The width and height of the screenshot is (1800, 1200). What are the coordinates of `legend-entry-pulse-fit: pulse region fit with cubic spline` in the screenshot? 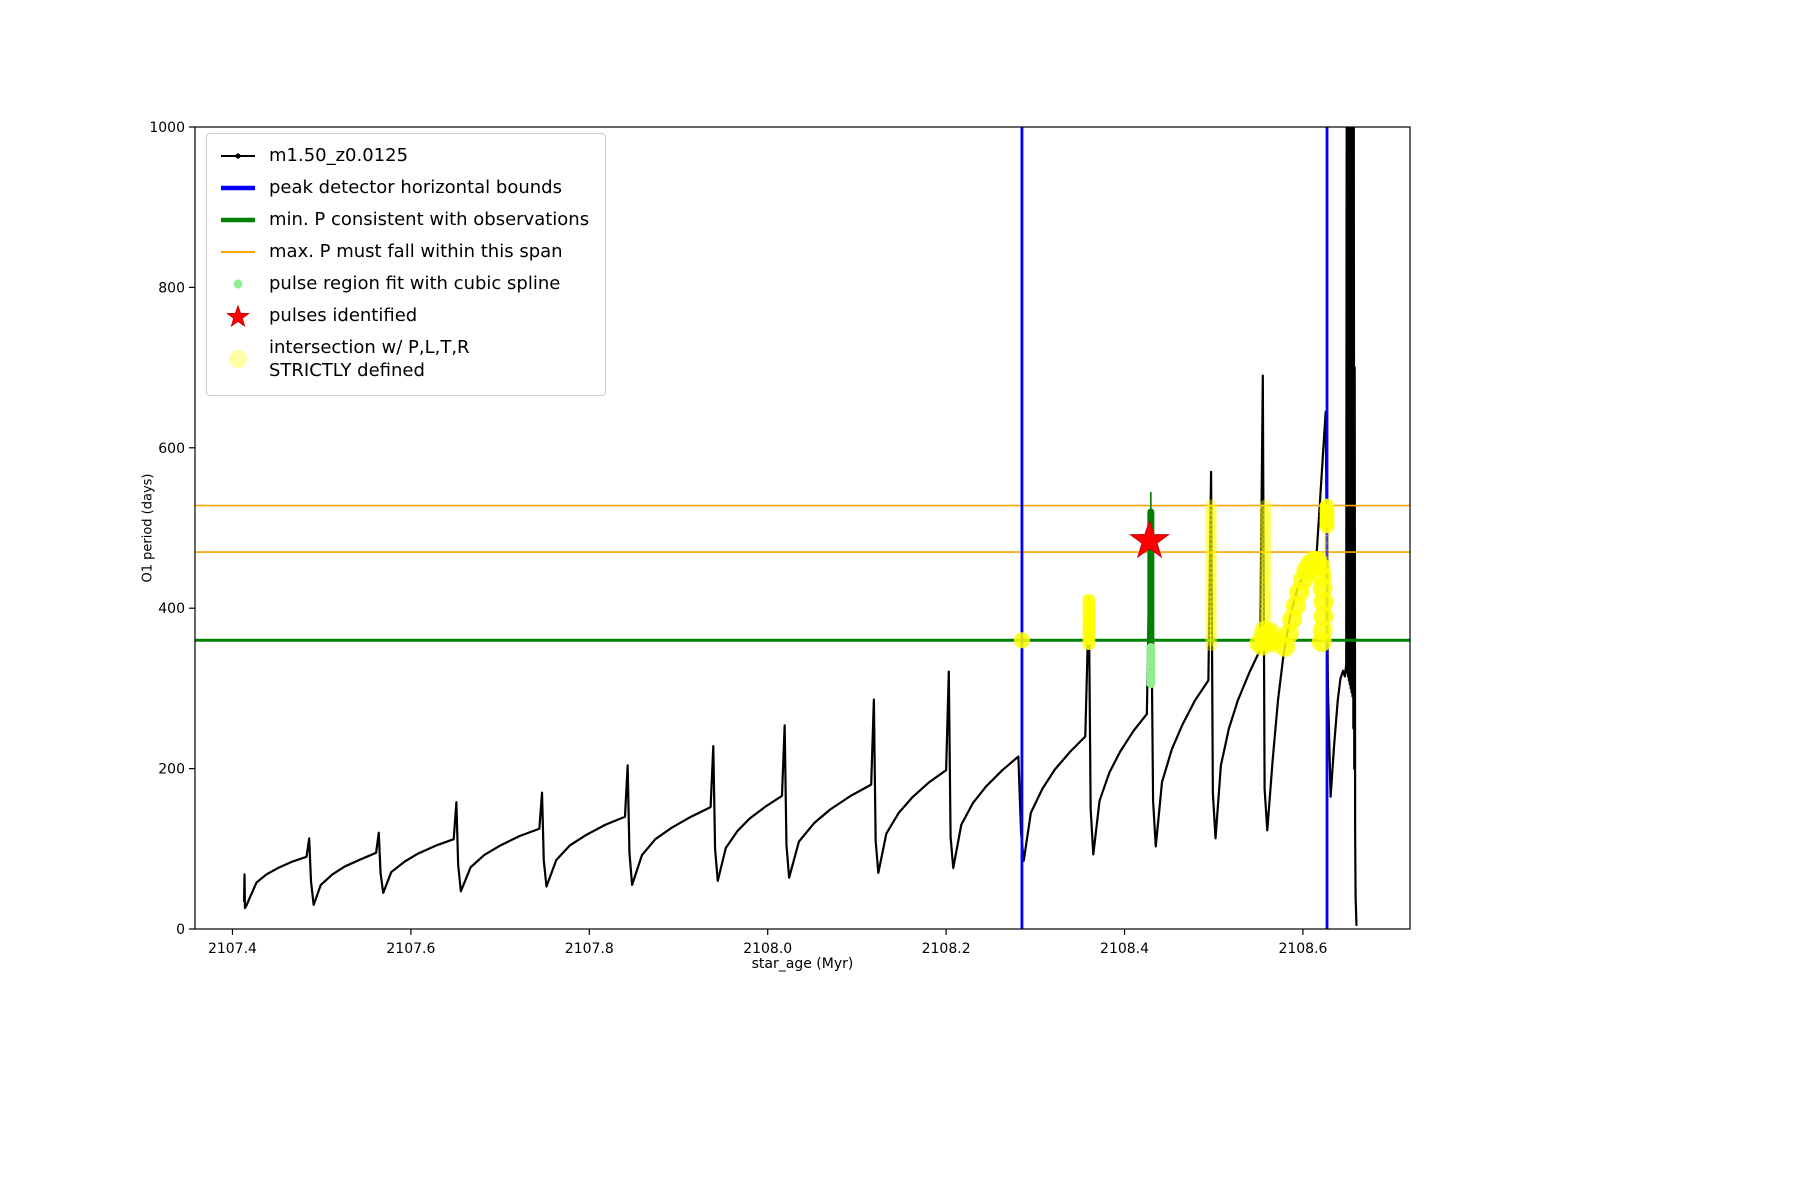 It's located at (404, 284).